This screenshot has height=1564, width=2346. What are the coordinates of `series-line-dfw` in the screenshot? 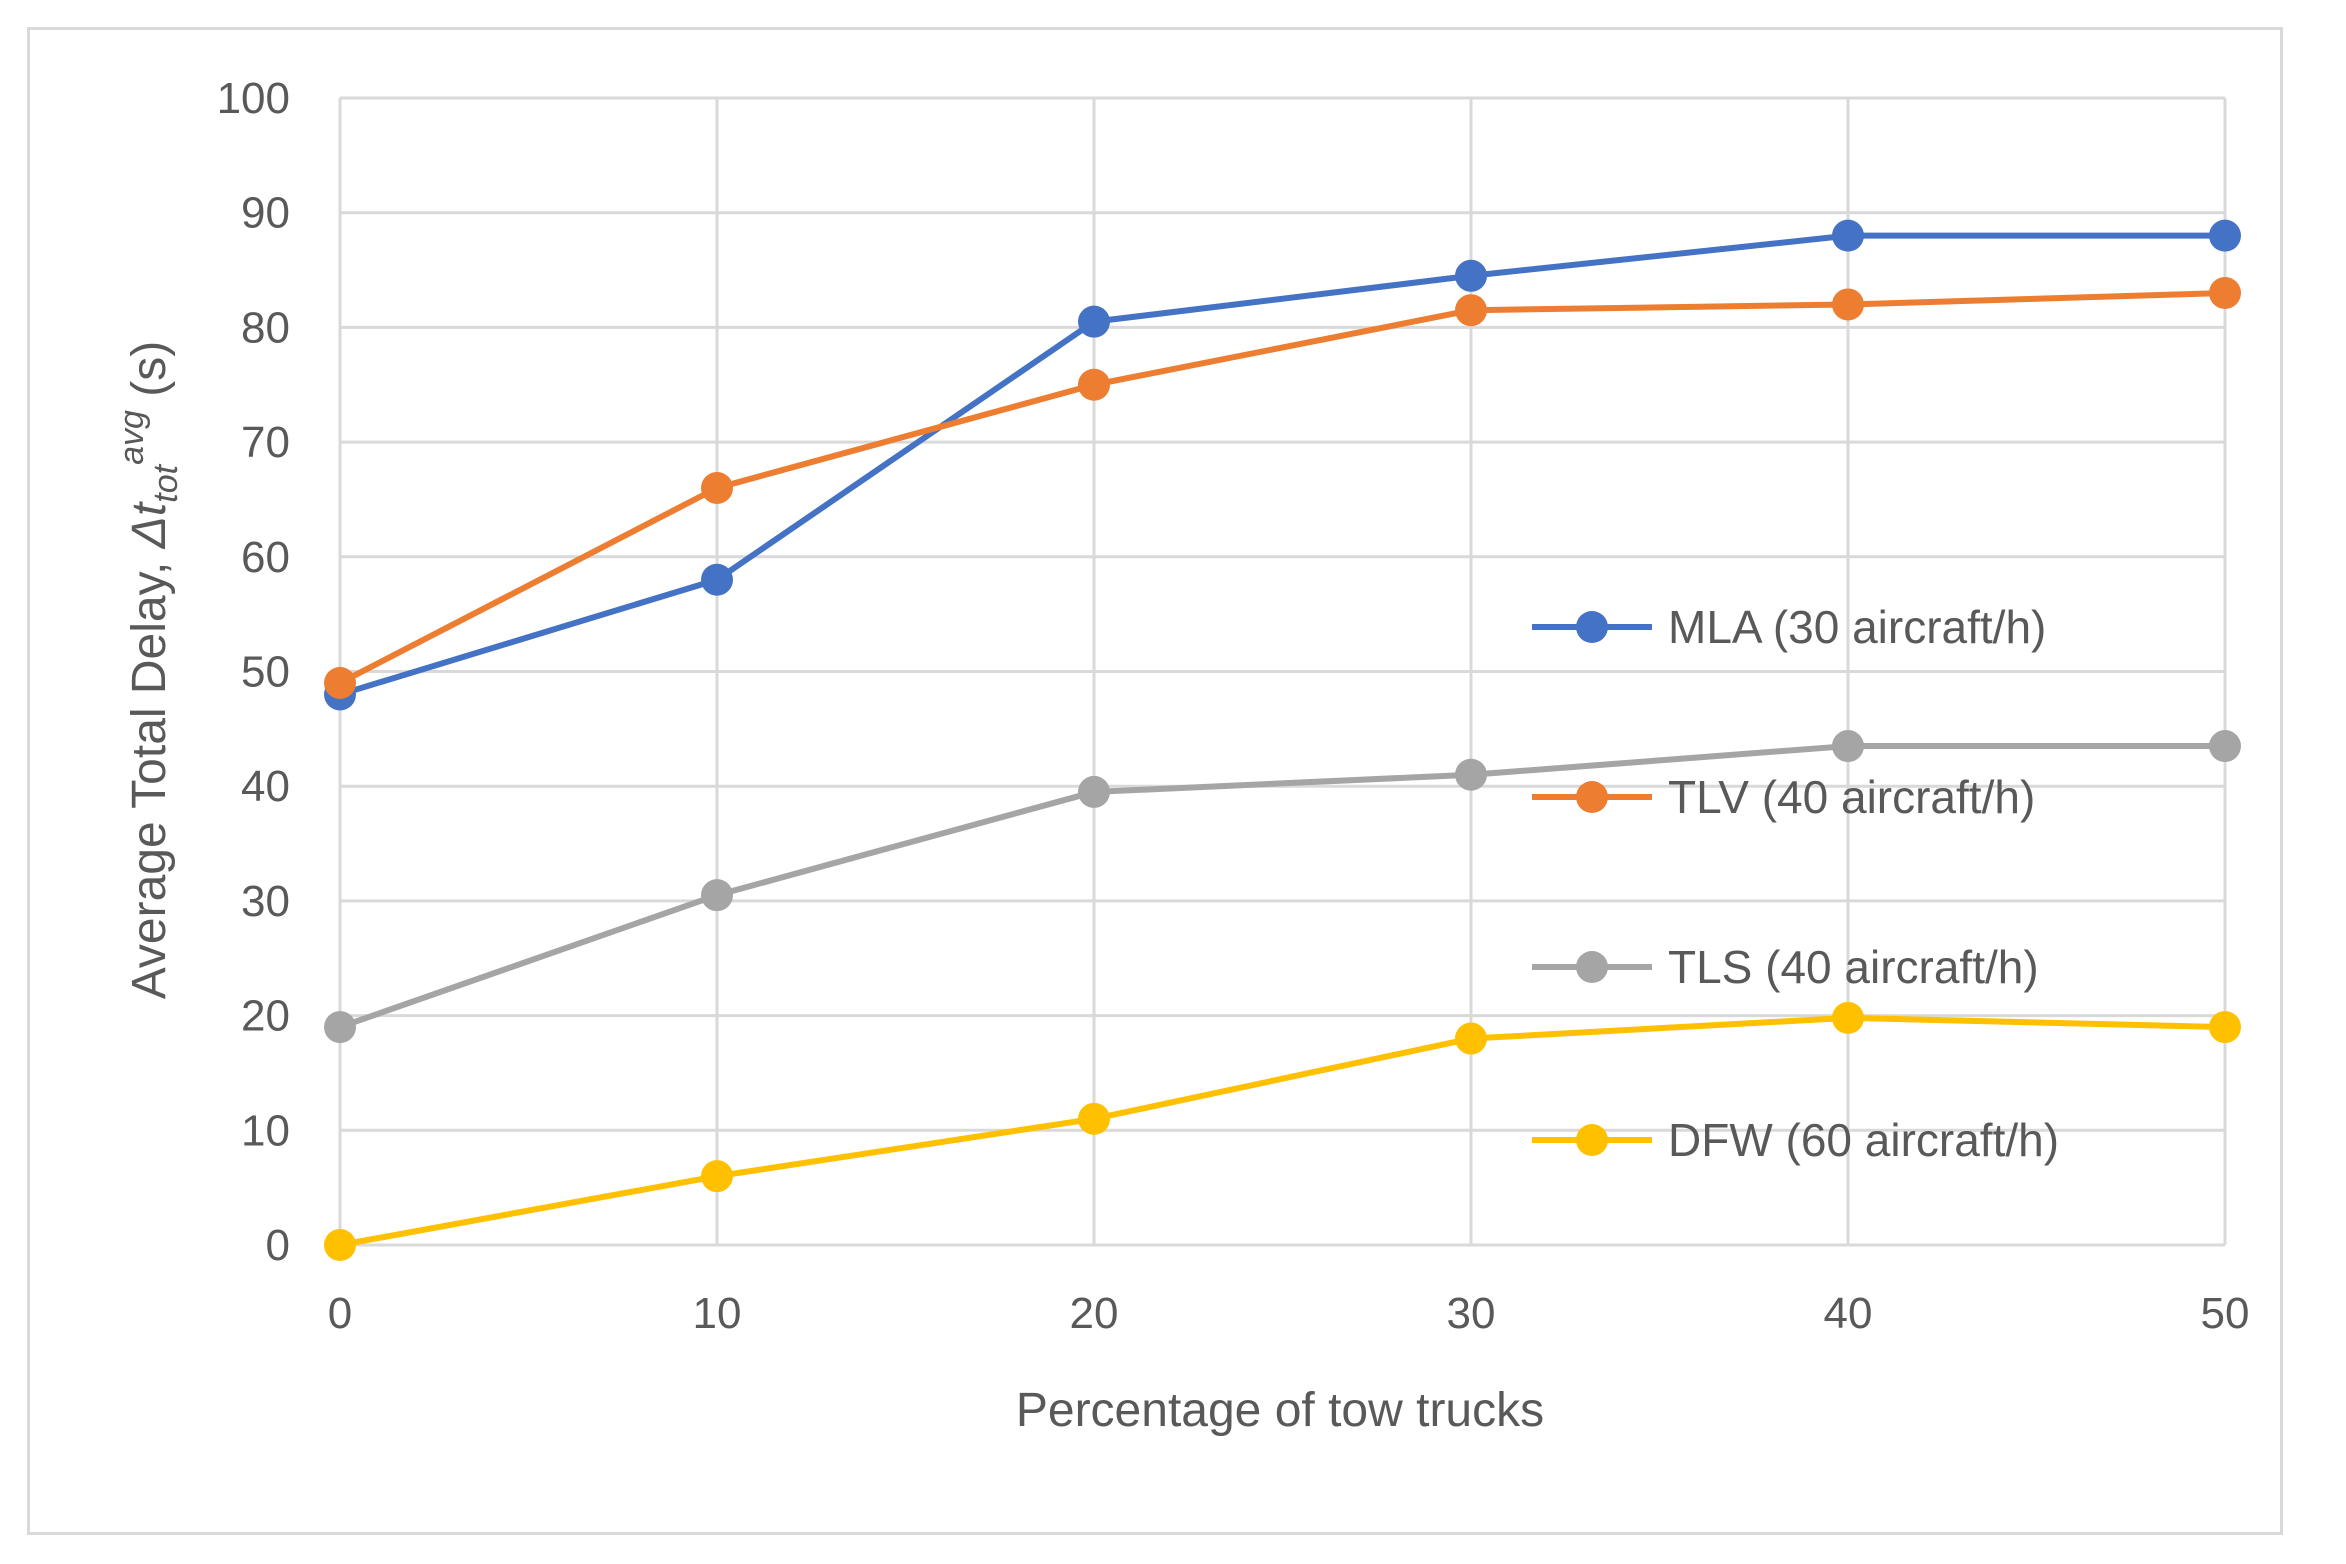 It's located at (1282, 1131).